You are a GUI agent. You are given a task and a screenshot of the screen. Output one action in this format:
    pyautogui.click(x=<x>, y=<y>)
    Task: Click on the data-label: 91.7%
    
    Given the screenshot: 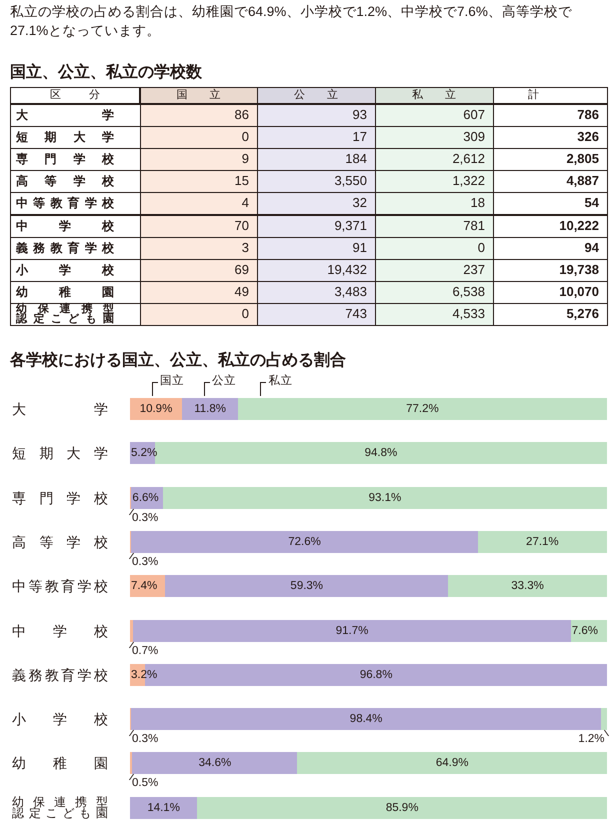 What is the action you would take?
    pyautogui.click(x=352, y=631)
    